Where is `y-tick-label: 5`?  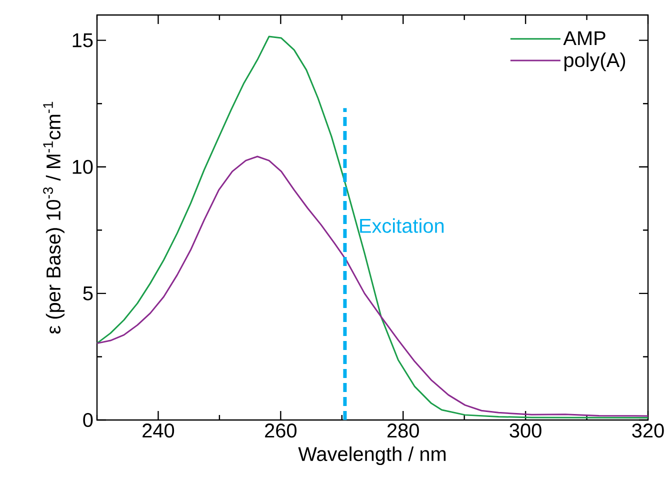
y-tick-label: 5 is located at coordinates (88, 293).